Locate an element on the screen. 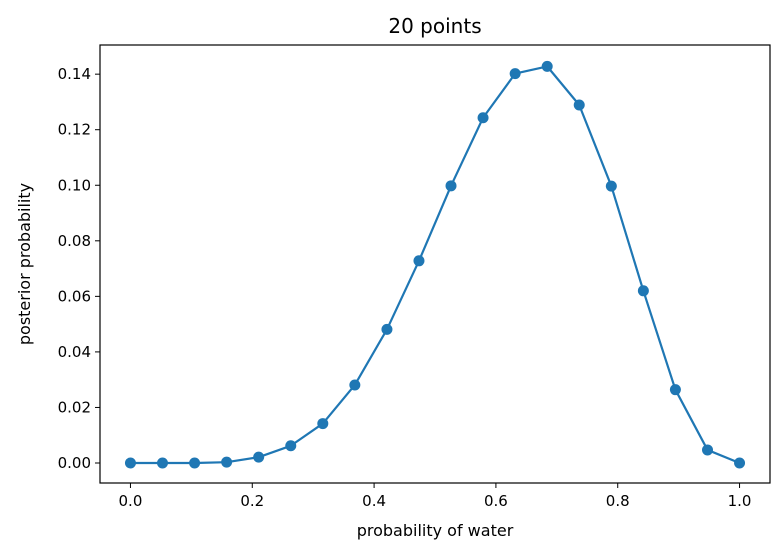  x-tick-label: 1.0 is located at coordinates (740, 501).